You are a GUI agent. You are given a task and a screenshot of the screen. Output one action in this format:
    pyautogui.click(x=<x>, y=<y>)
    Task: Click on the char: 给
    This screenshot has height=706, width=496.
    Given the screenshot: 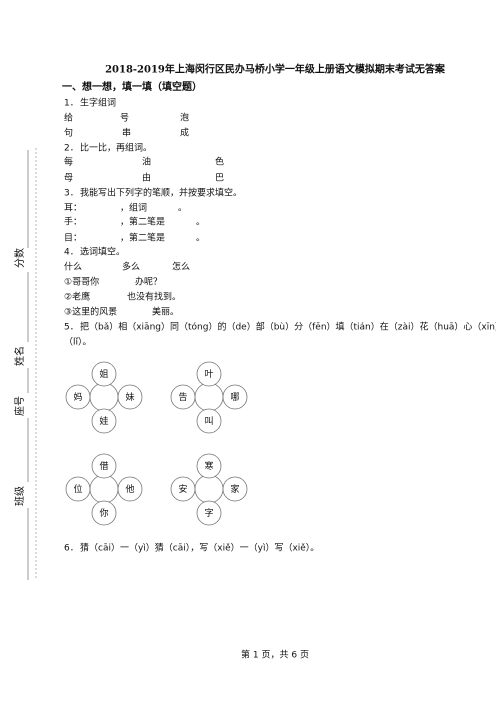 What is the action you would take?
    pyautogui.click(x=68, y=118)
    